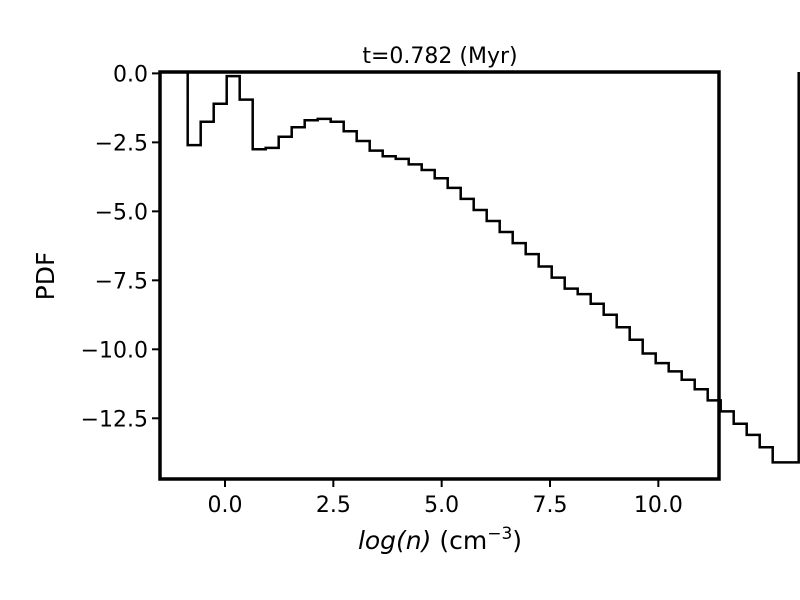 The width and height of the screenshot is (800, 600). I want to click on x-axis-label-unit: (cm, so click(459, 540).